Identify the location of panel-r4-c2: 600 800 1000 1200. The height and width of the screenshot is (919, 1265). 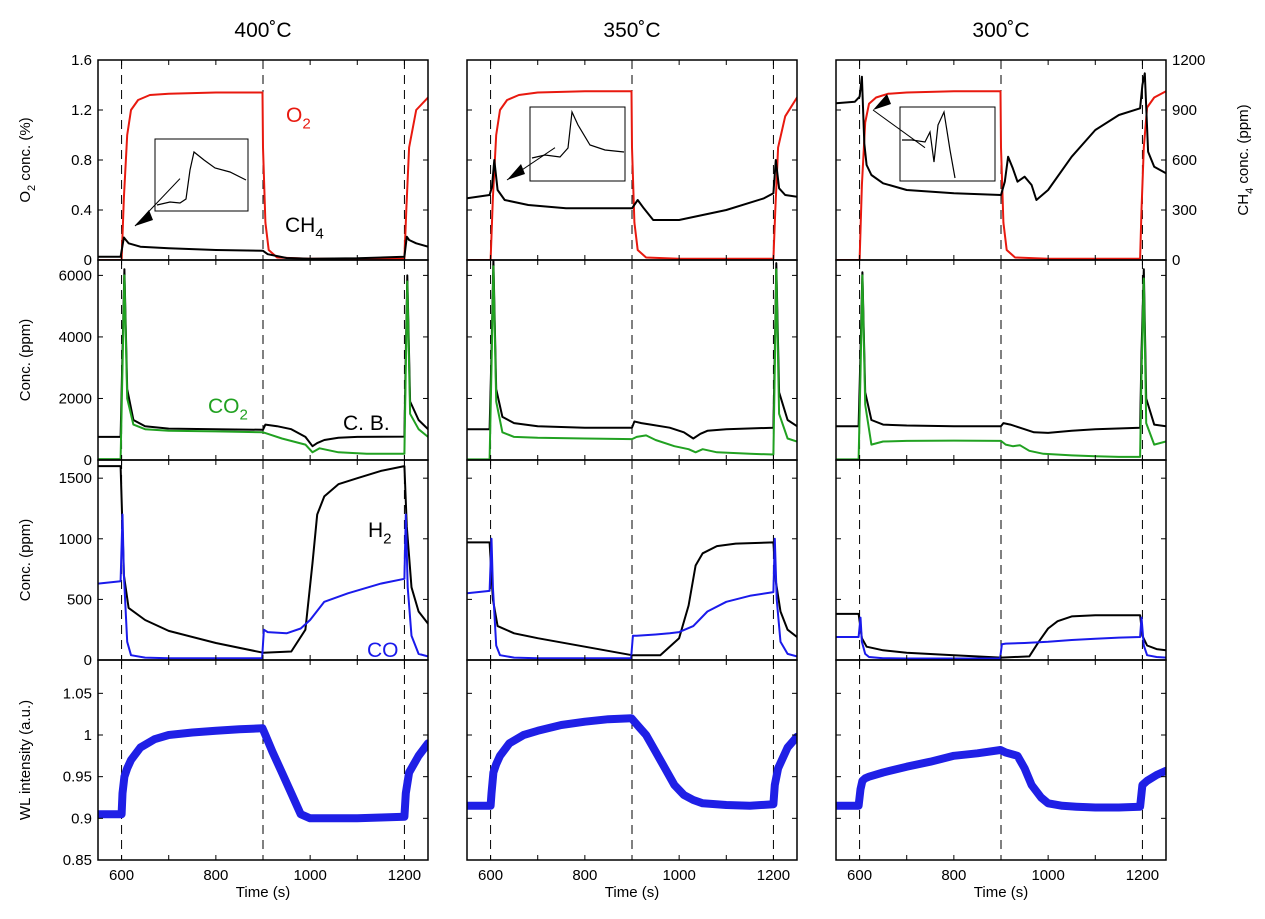
(632, 771).